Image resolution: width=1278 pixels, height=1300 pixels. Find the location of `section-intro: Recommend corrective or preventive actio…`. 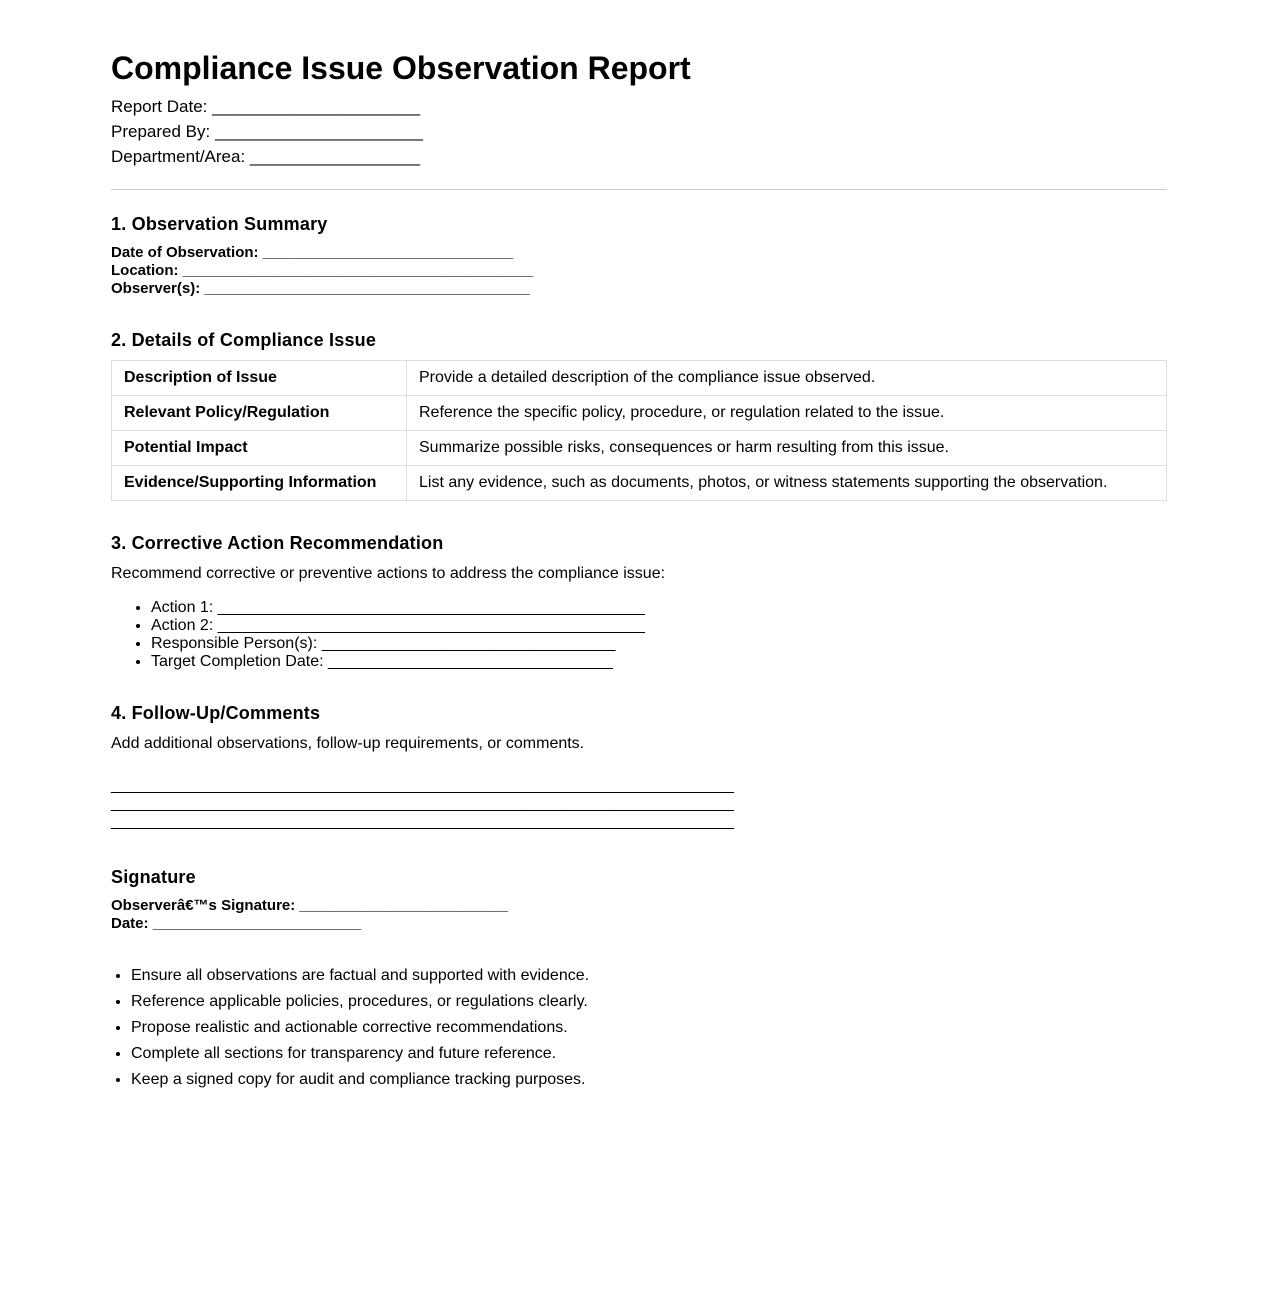

section-intro: Recommend corrective or preventive actio… is located at coordinates (388, 573).